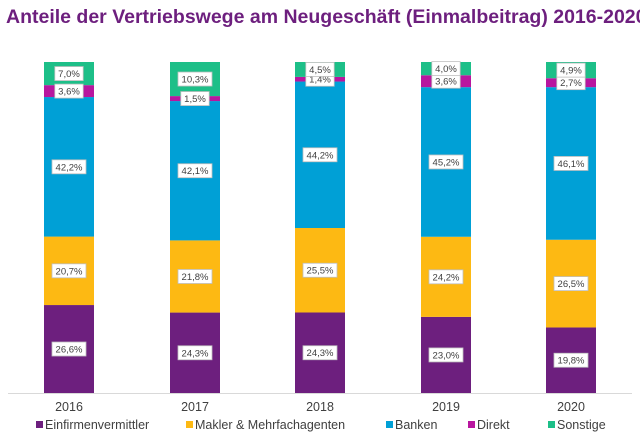 The height and width of the screenshot is (436, 640). Describe the element at coordinates (195, 407) in the screenshot. I see `x-tick-label: 2017` at that location.